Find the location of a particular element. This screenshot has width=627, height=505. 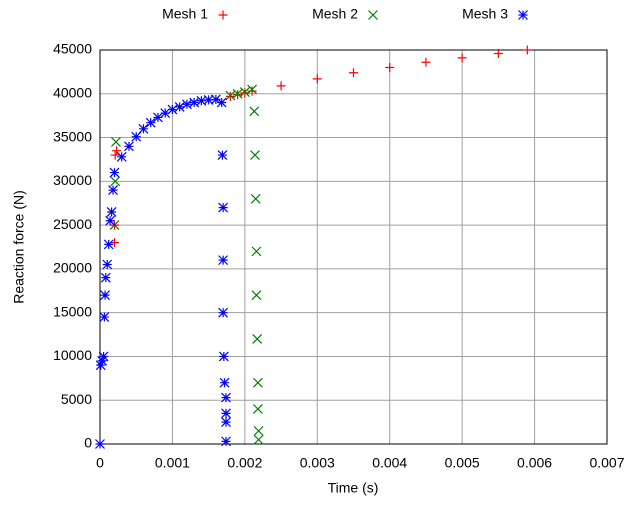

x-tick-label: 0.002 is located at coordinates (244, 463).